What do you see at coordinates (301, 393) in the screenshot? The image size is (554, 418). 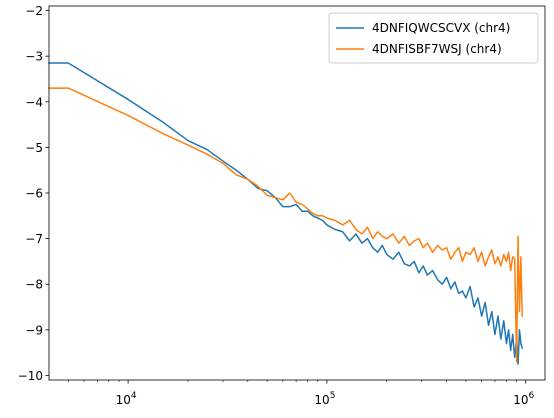 I see `x-axis: 10⁴ 10⁵ 10⁶` at bounding box center [301, 393].